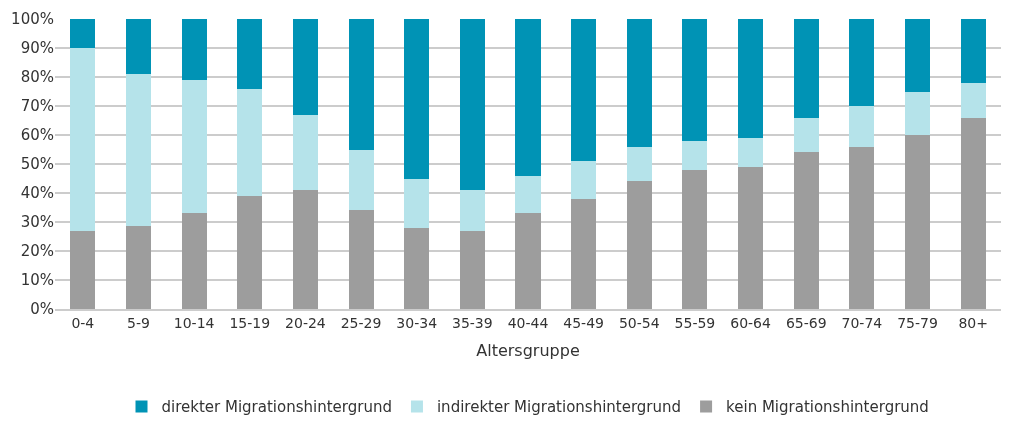 The image size is (1016, 433). Describe the element at coordinates (42, 309) in the screenshot. I see `y-tick-label: 0%` at that location.